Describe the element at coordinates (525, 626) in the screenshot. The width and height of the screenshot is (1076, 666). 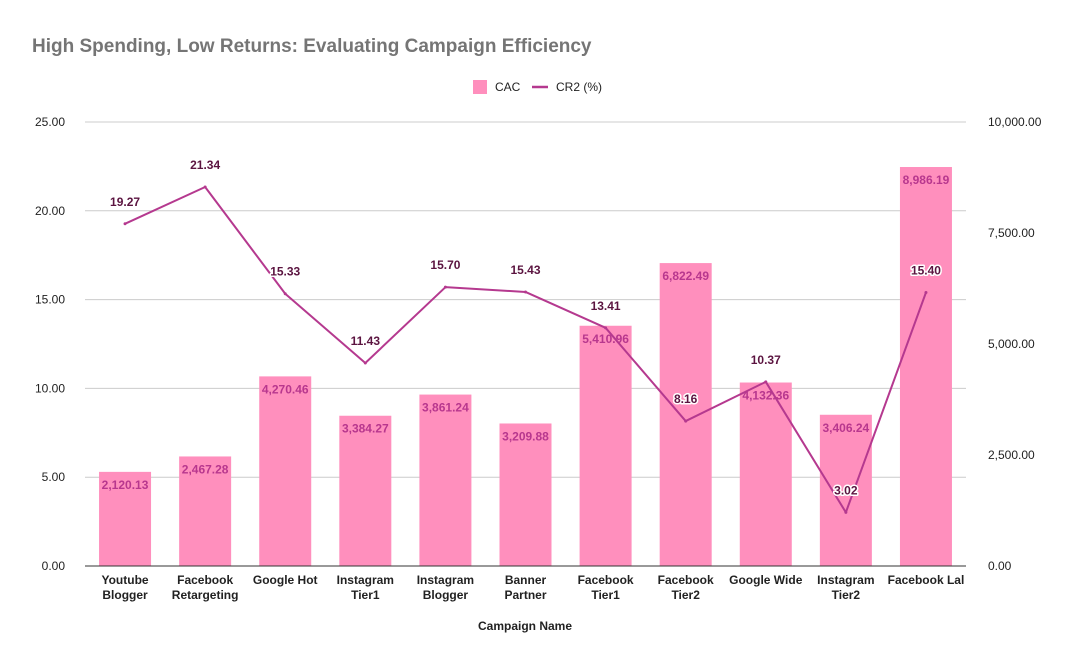
I see `x-axis-title: Campaign Name` at that location.